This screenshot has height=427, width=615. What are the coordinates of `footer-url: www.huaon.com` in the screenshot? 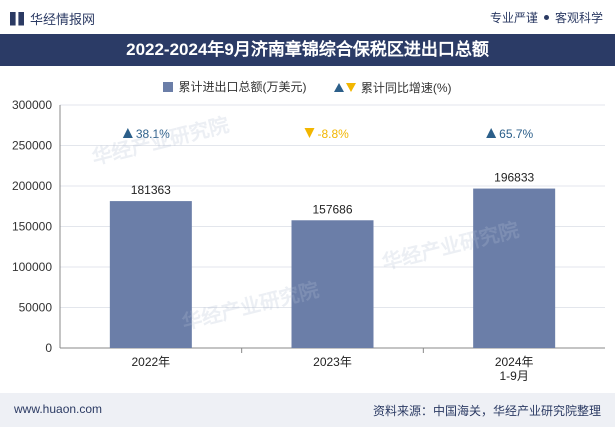 It's located at (58, 409).